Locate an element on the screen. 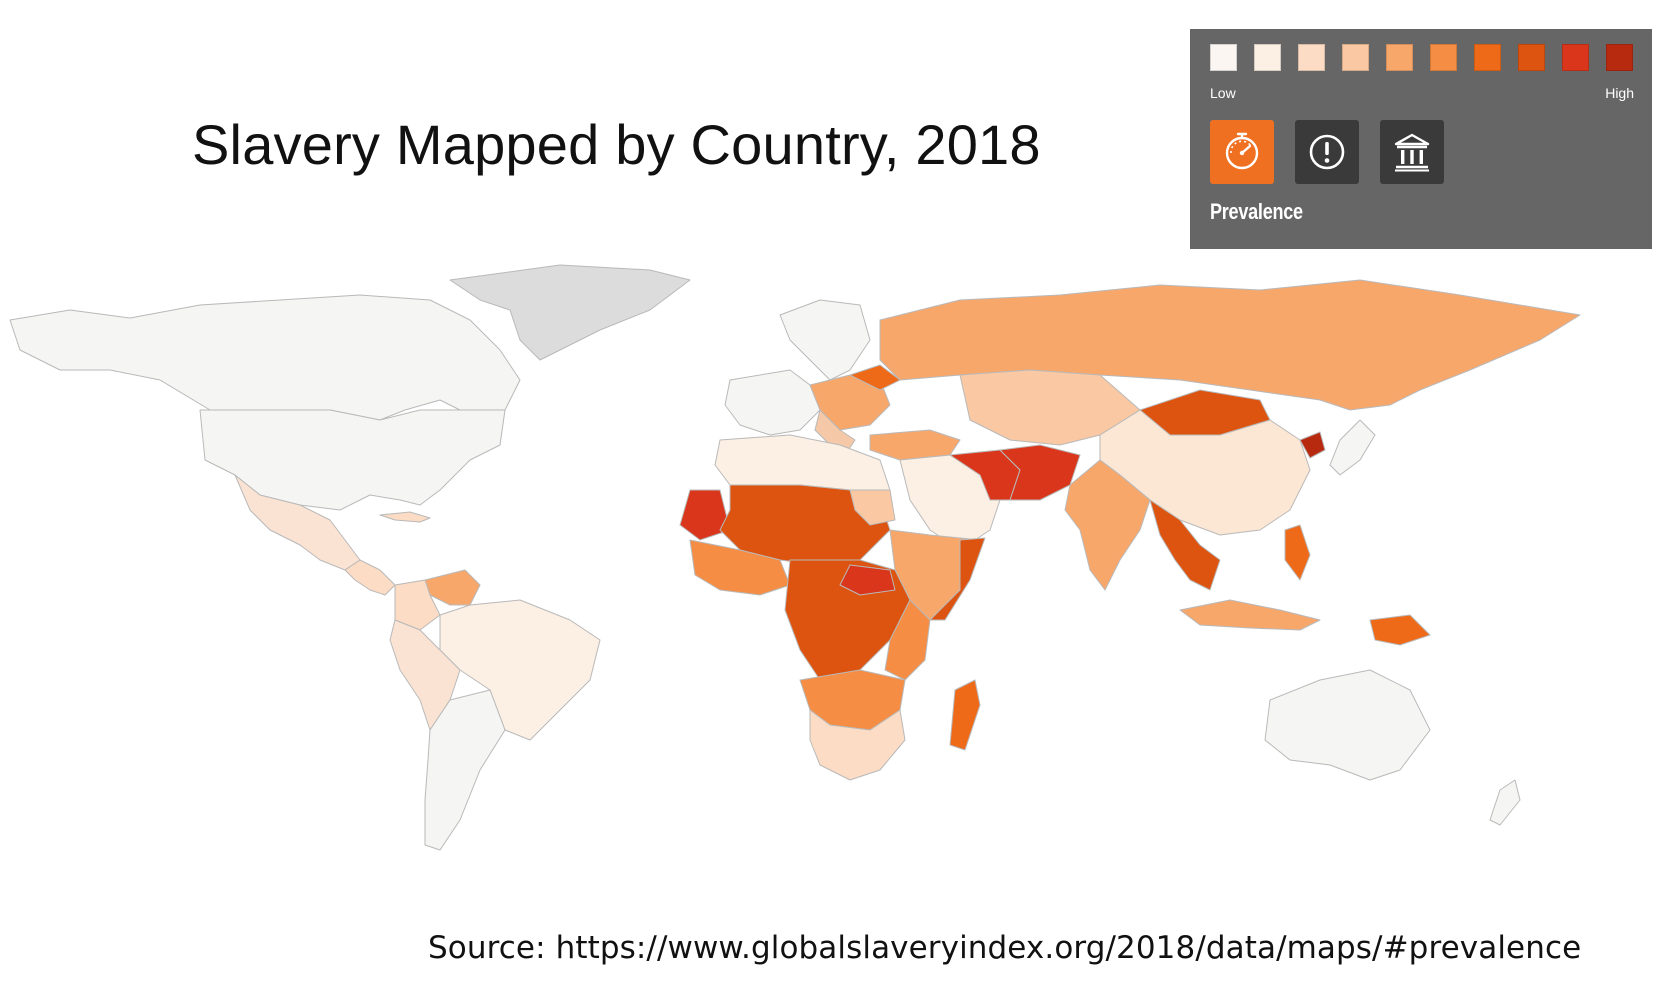  map-mode-buttons is located at coordinates (1327, 152).